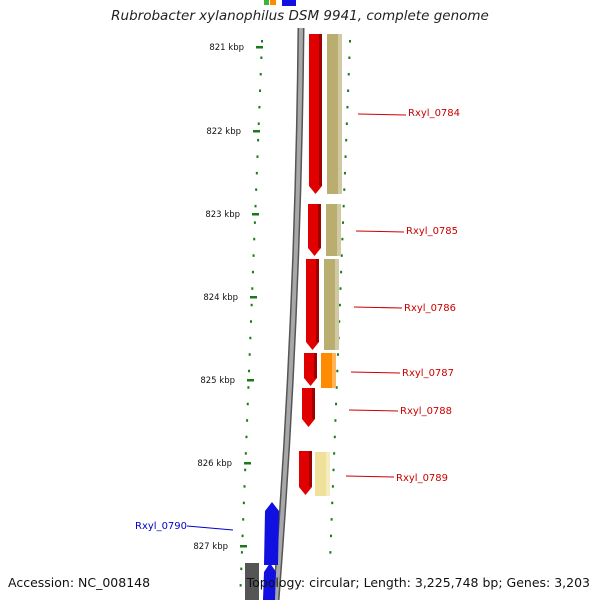 The height and width of the screenshot is (600, 600). I want to click on gene-label: Rxyl_0786, so click(430, 308).